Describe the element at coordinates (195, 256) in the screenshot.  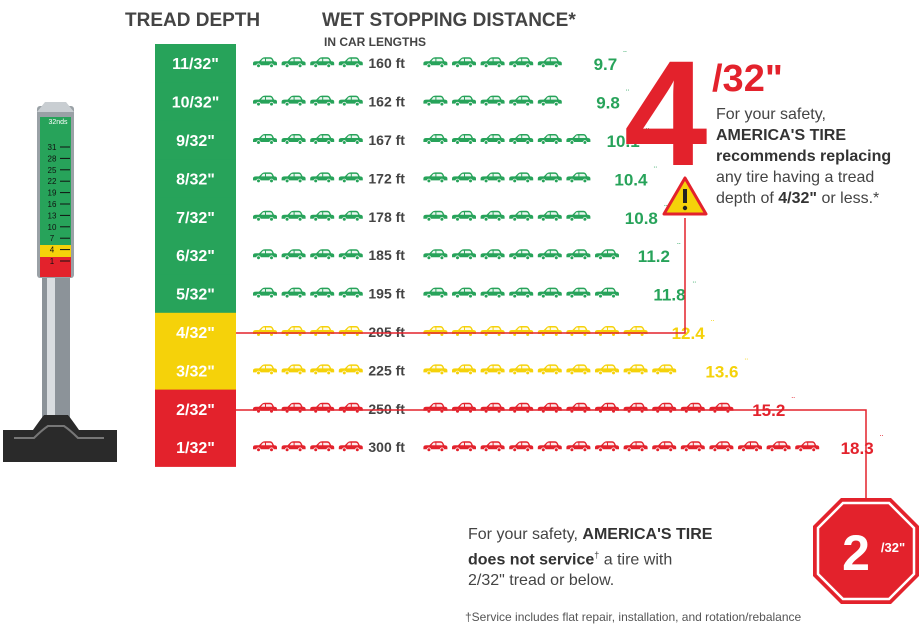
I see `depth-label: 6/32"` at that location.